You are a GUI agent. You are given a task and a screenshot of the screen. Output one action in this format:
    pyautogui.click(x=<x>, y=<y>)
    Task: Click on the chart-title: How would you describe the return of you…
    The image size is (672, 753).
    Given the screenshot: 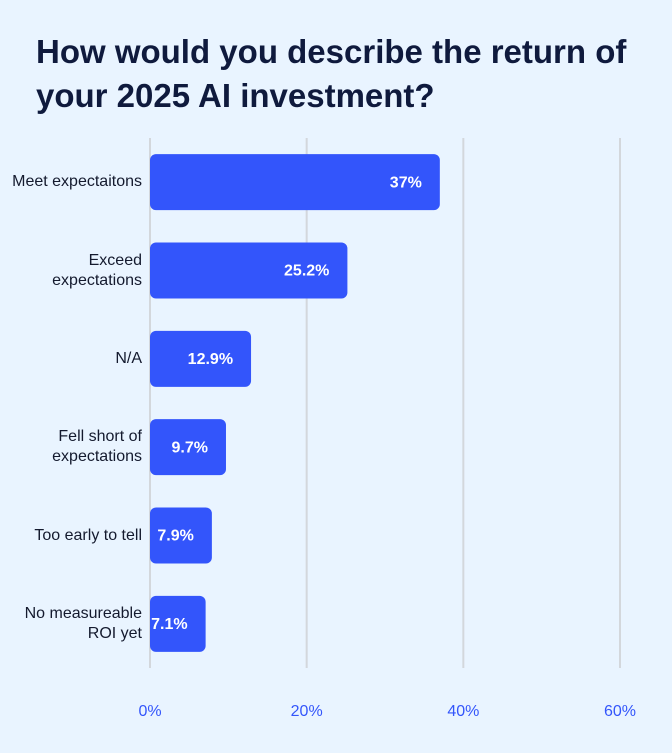 What is the action you would take?
    pyautogui.click(x=331, y=73)
    